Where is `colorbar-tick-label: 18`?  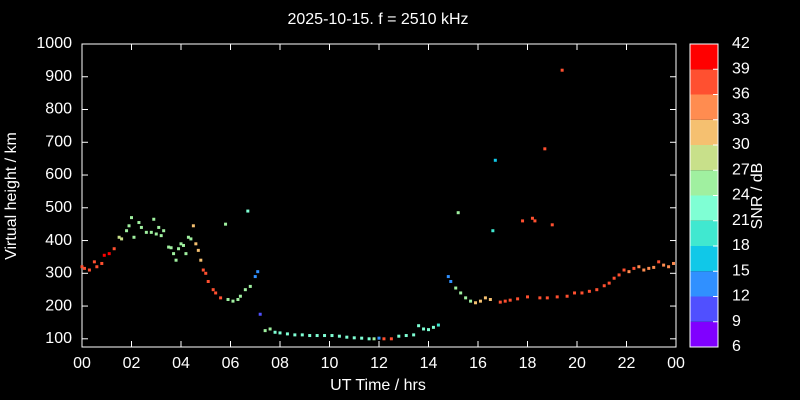 colorbar-tick-label: 18 is located at coordinates (741, 245).